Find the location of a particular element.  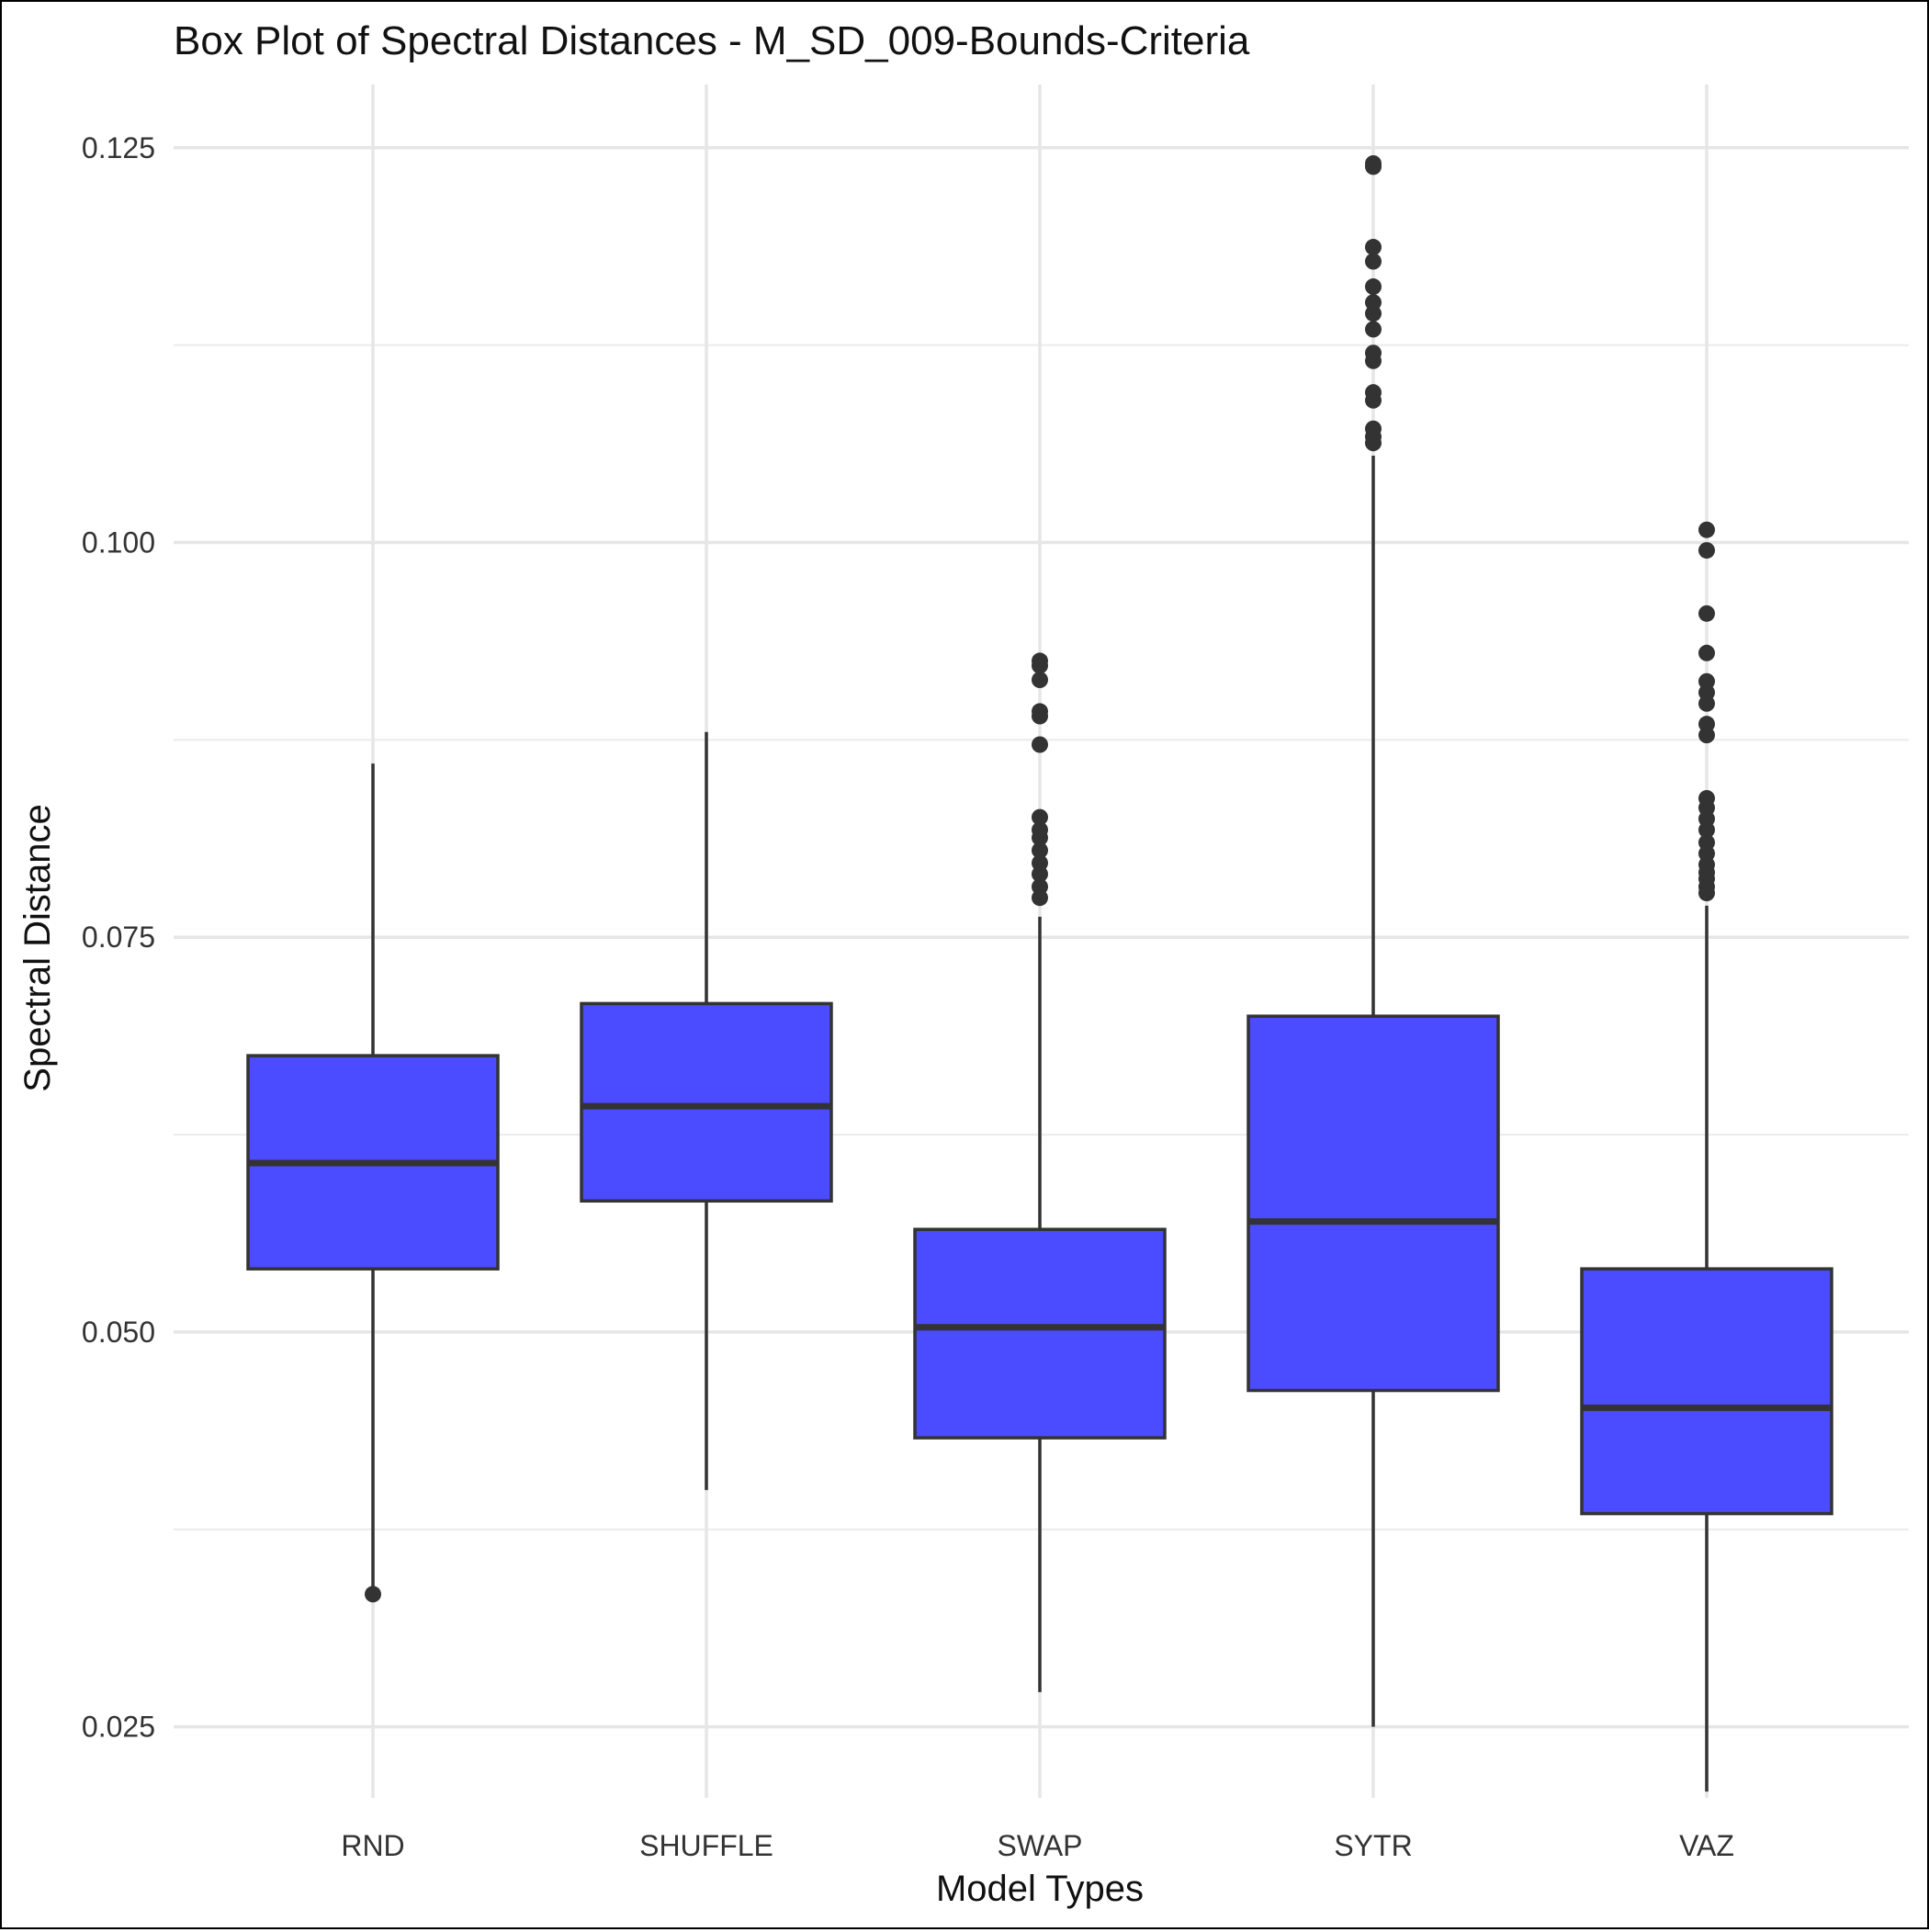

box-rnd is located at coordinates (373, 1183).